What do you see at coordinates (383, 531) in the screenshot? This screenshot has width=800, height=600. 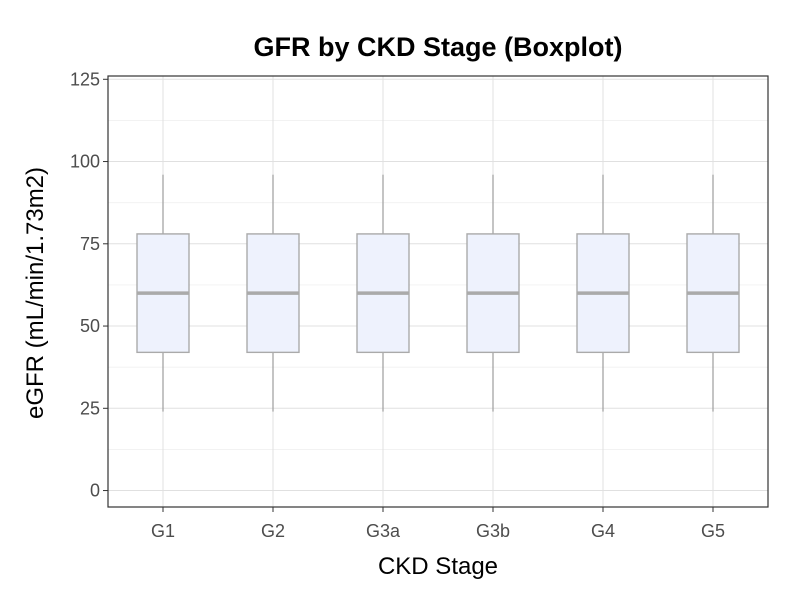 I see `x-tick-label: G3a` at bounding box center [383, 531].